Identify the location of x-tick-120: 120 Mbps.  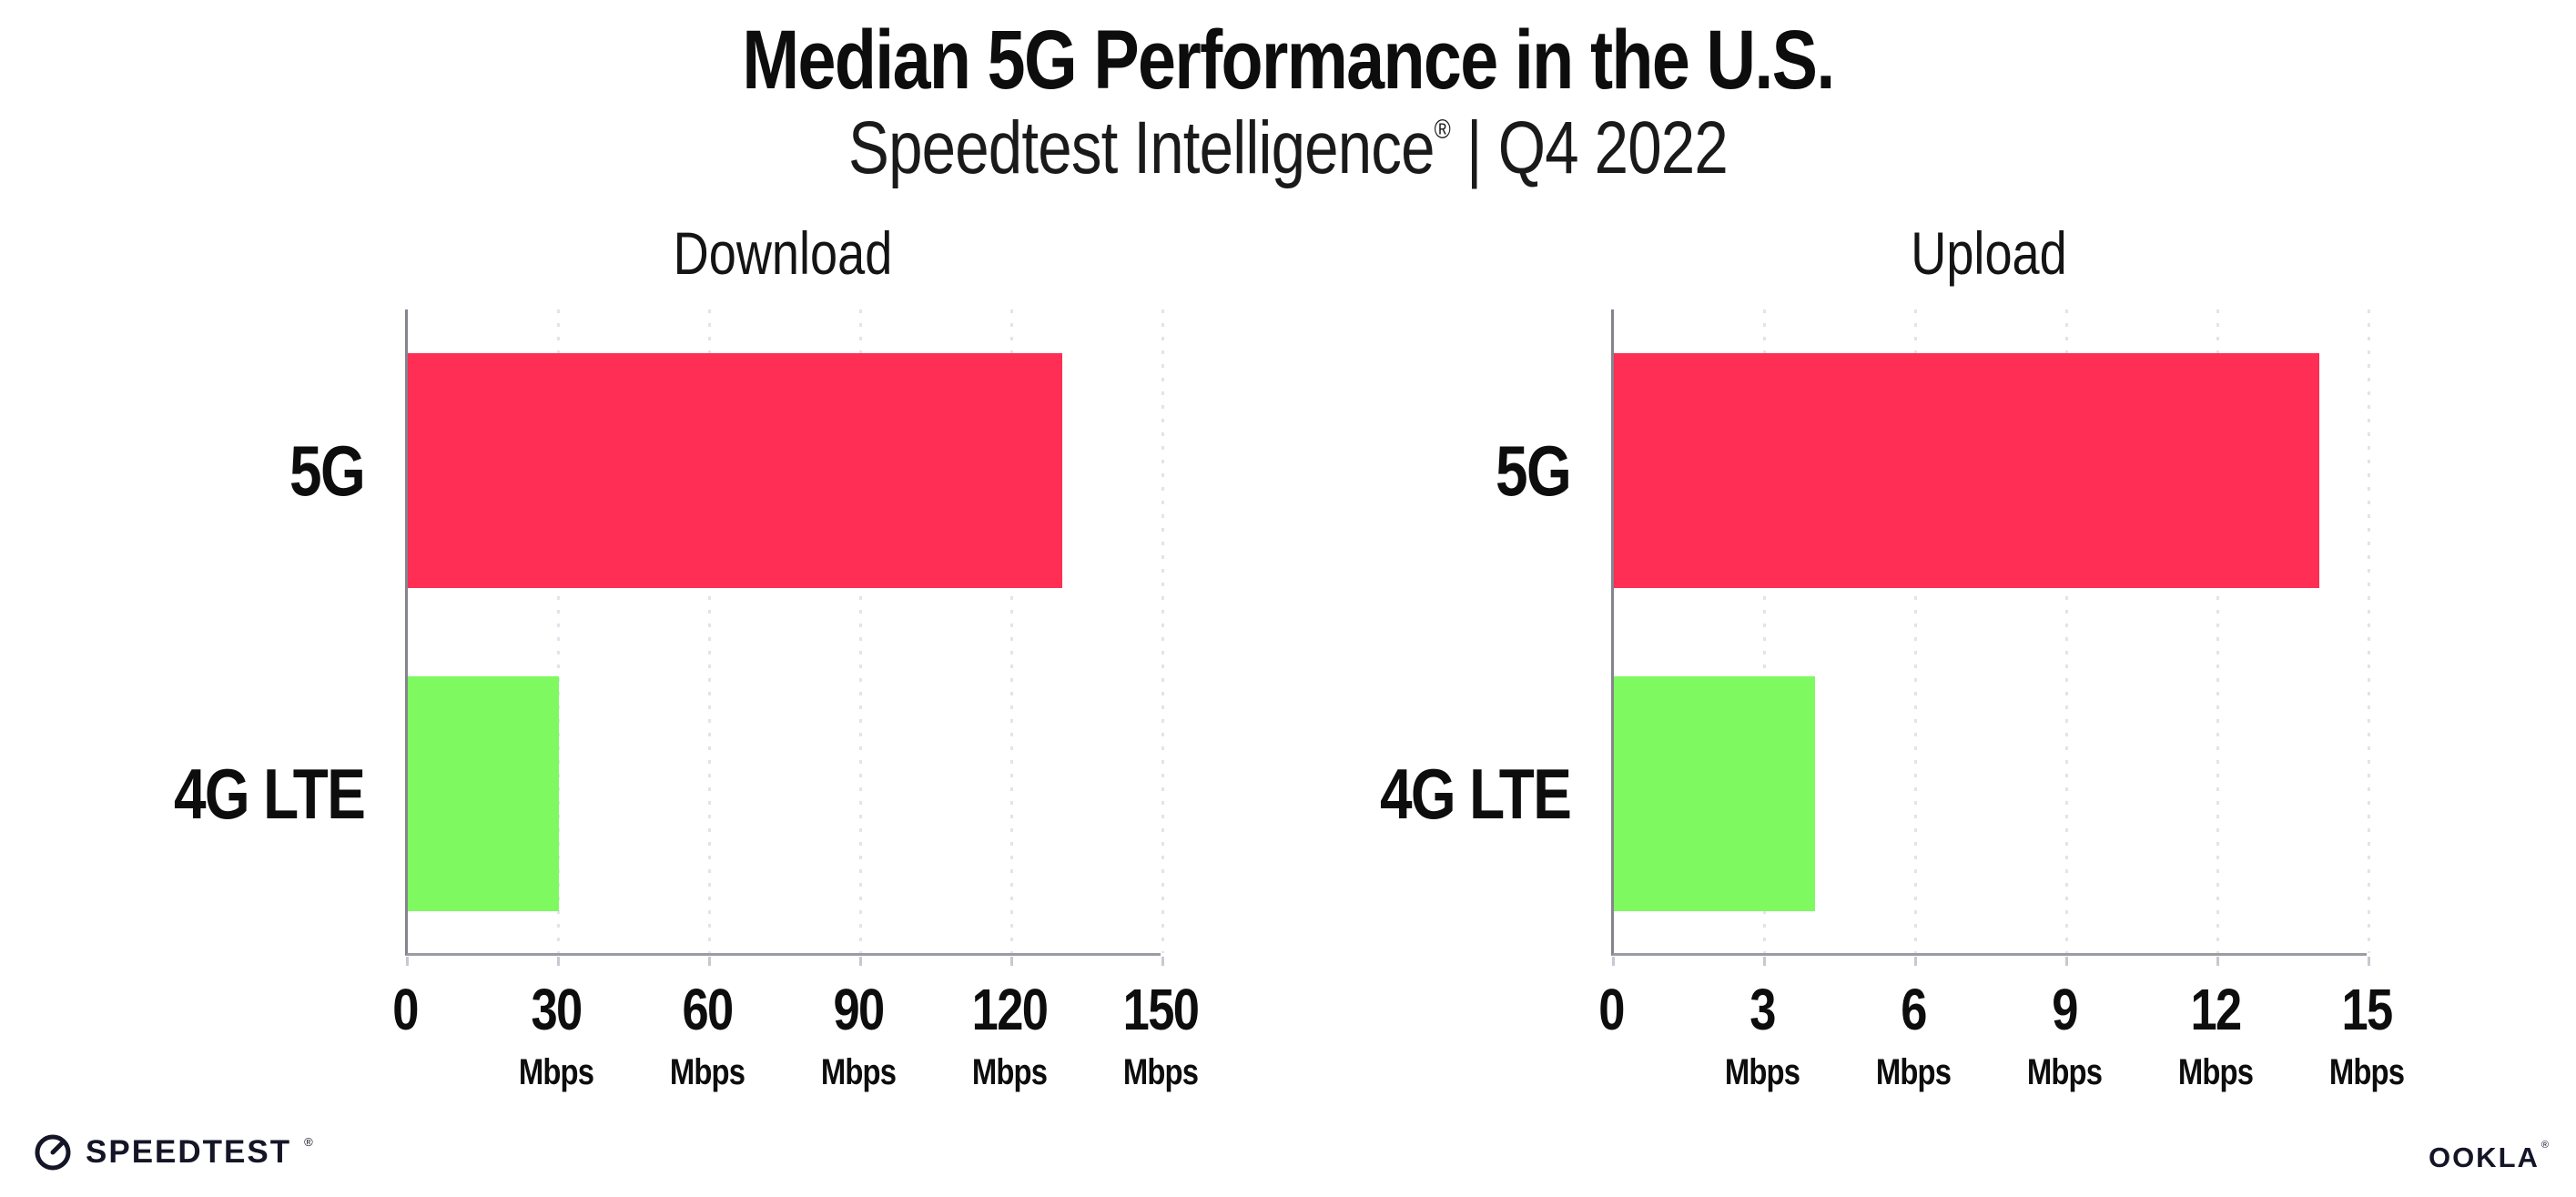
(1009, 1035).